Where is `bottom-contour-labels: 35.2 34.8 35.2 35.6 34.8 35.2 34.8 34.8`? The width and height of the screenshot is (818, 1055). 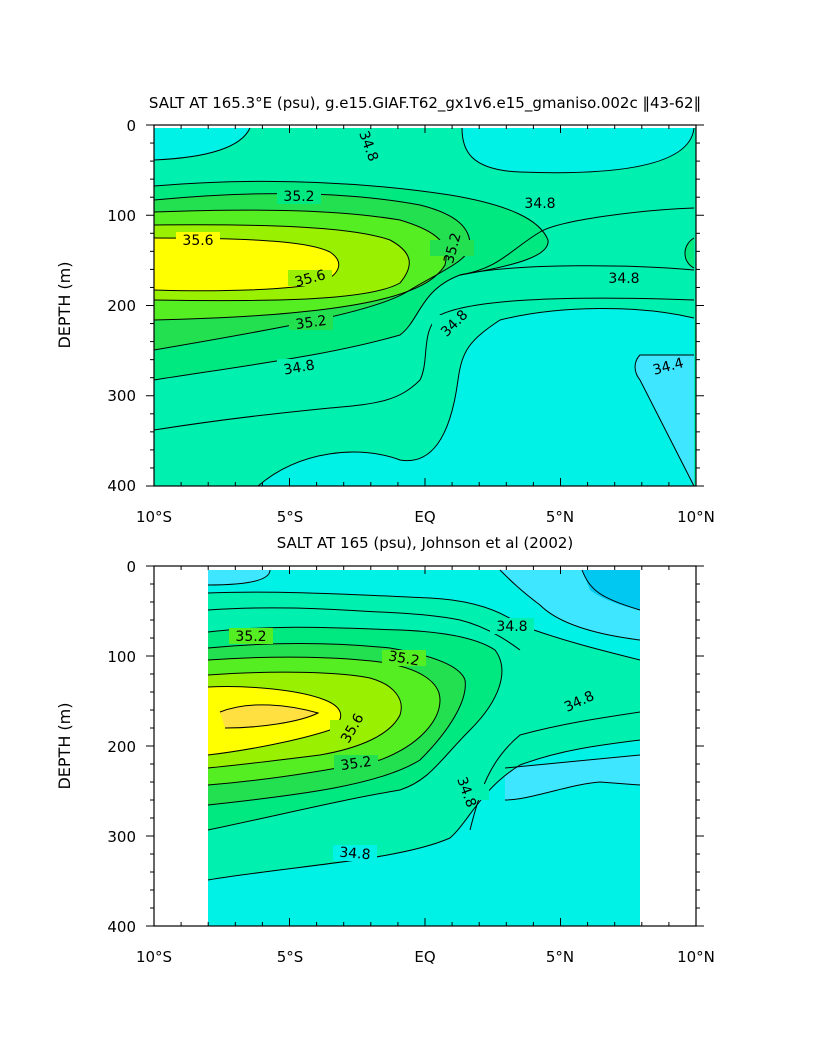
bottom-contour-labels: 35.2 34.8 35.2 35.6 34.8 35.2 34.8 34.8 is located at coordinates (415, 740).